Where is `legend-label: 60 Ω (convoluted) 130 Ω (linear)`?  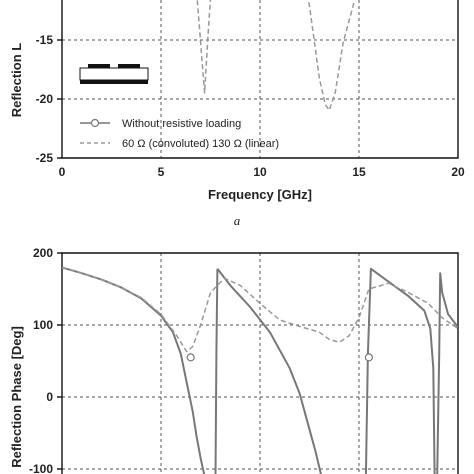 legend-label: 60 Ω (convoluted) 130 Ω (linear) is located at coordinates (200, 144).